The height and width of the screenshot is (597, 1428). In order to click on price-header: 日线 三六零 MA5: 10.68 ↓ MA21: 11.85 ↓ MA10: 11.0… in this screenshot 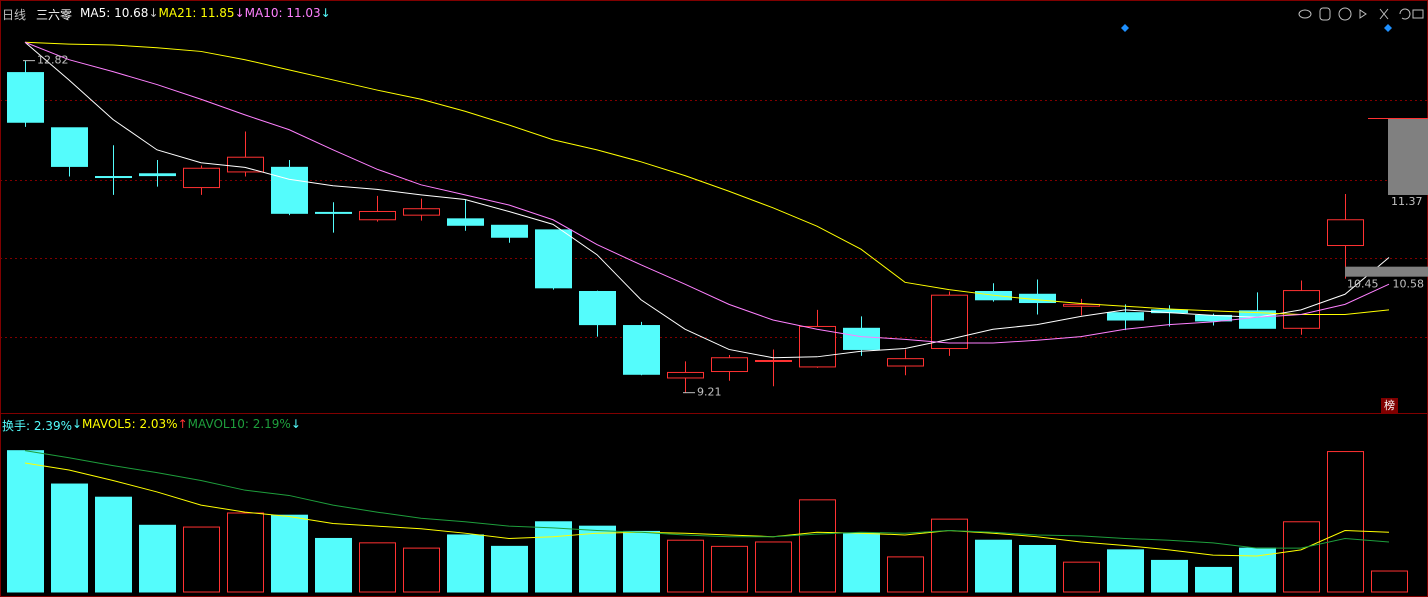, I will do `click(166, 14)`.